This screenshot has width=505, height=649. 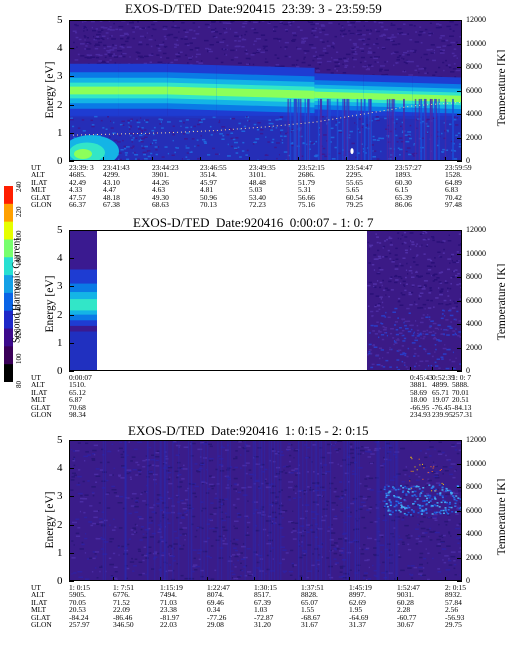 What do you see at coordinates (476, 439) in the screenshot?
I see `temperature-tick-label: 12000` at bounding box center [476, 439].